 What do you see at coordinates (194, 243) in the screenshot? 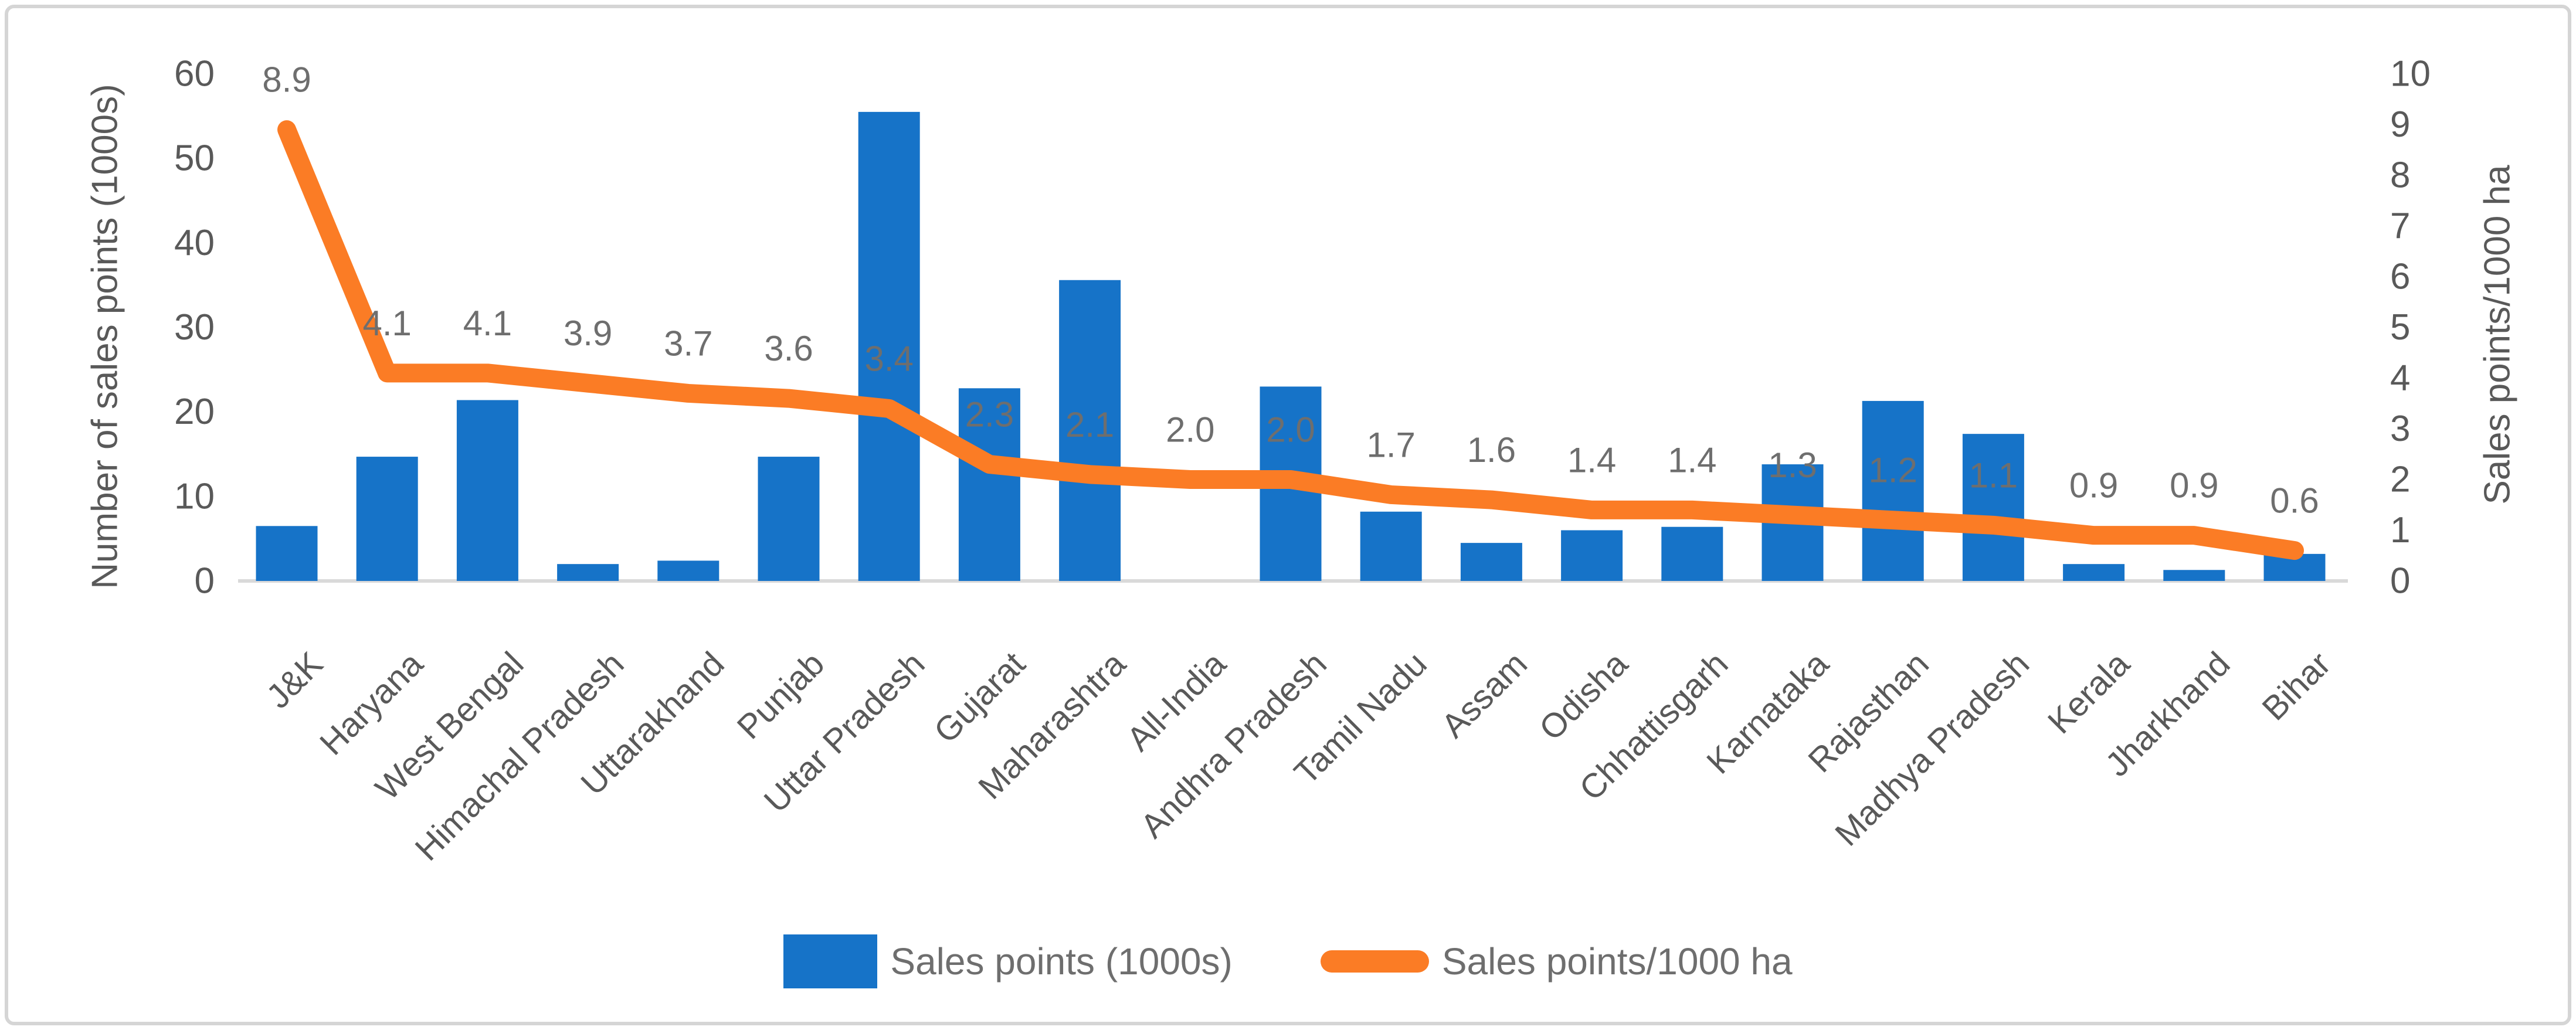
I see `left-axis-tick: 40` at bounding box center [194, 243].